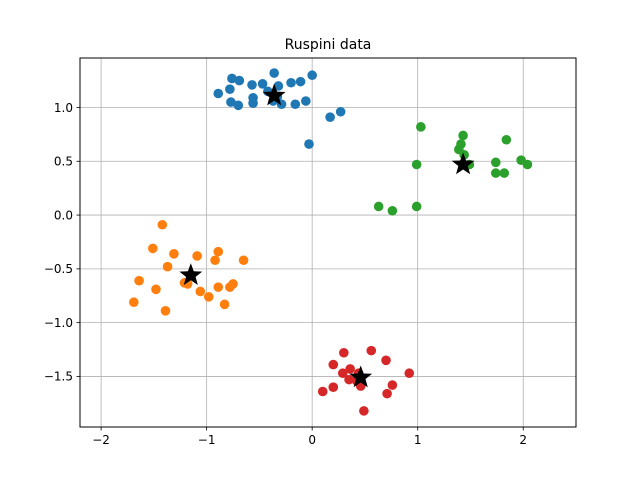  Describe the element at coordinates (58, 323) in the screenshot. I see `y-tick-label: −1.0` at that location.